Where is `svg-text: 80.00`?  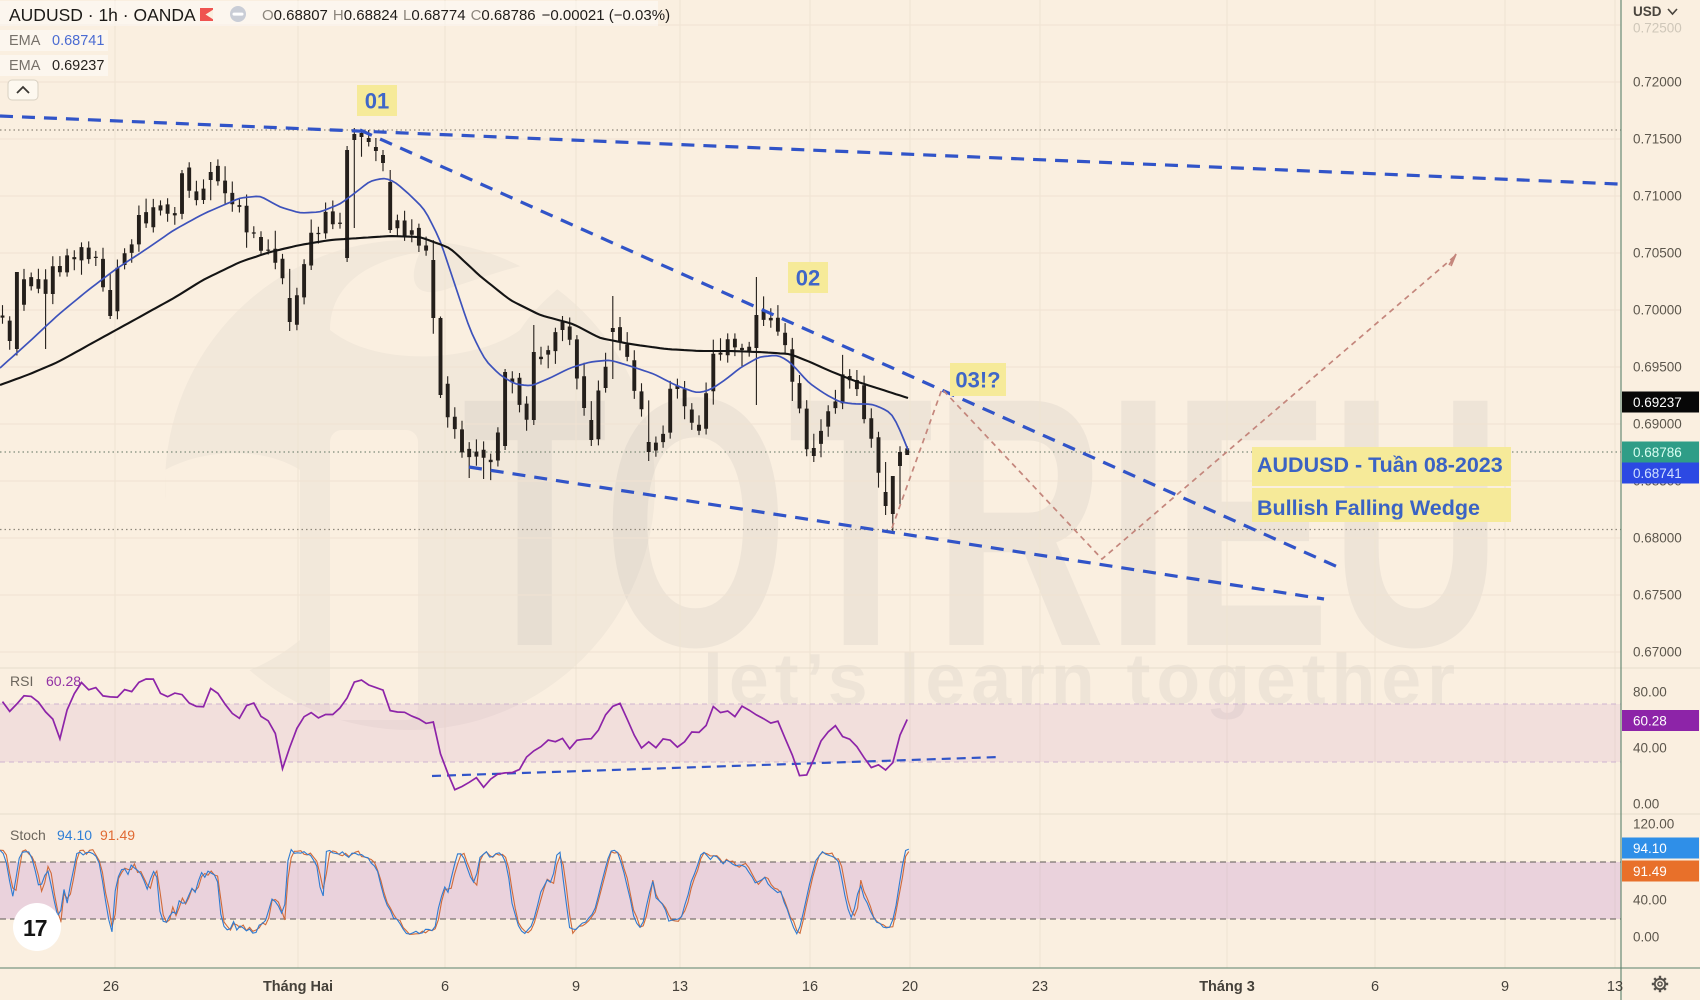
svg-text: 80.00 is located at coordinates (1650, 692).